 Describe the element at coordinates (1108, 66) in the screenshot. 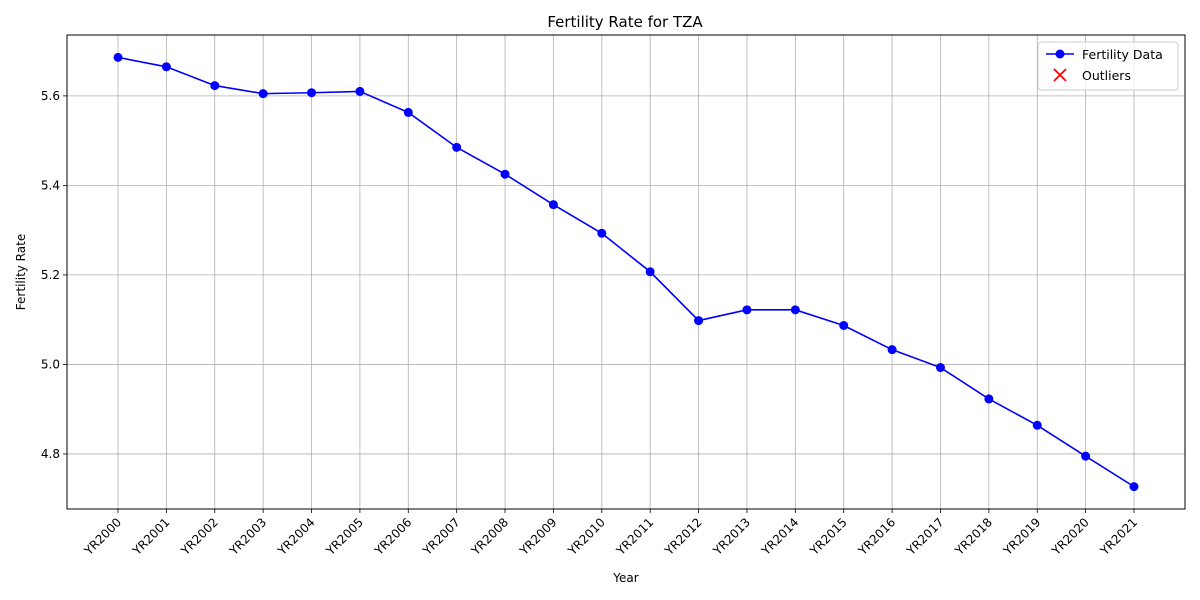

I see `legend: Fertility Data Outliers` at that location.